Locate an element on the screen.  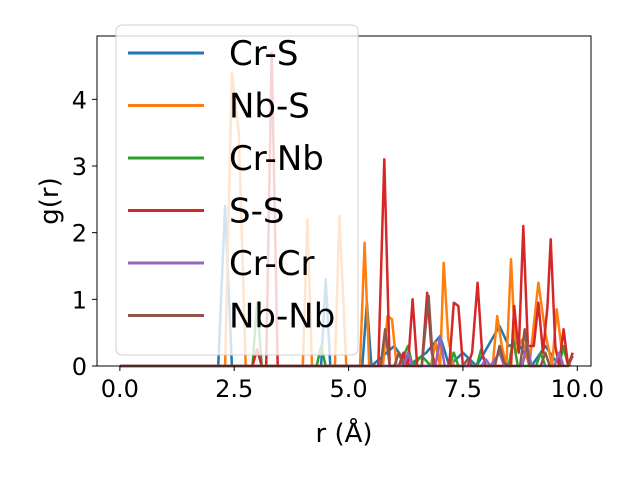
legend-label-s-s: S-S is located at coordinates (256, 212).